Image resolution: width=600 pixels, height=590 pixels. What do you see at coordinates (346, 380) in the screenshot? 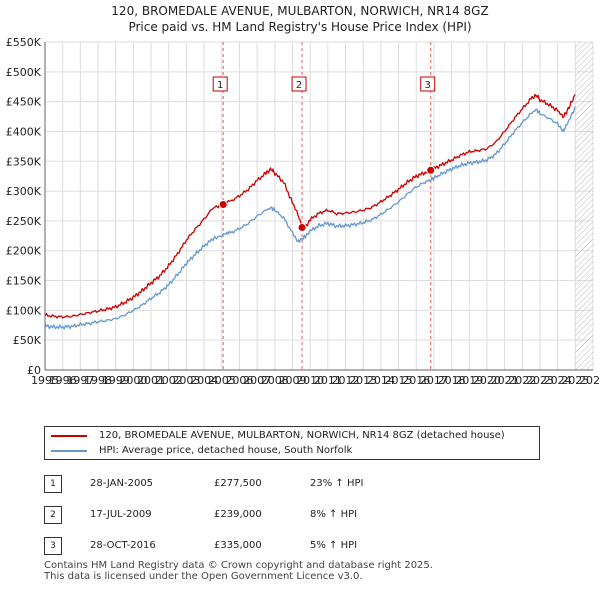
I see `x-tick-label: 2012` at bounding box center [346, 380].